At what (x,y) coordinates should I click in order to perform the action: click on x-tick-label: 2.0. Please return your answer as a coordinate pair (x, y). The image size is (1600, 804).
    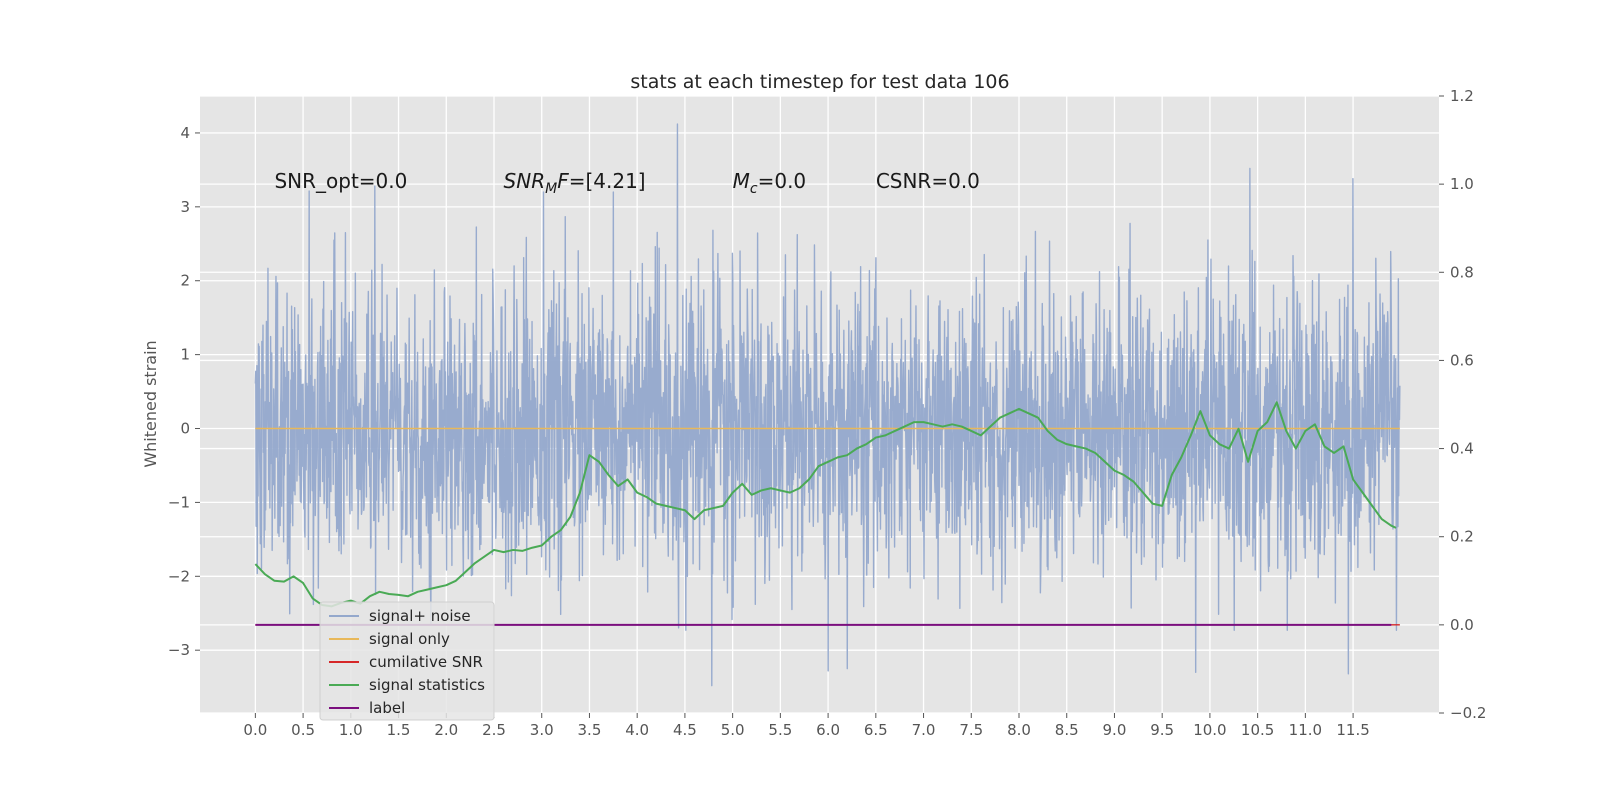
    Looking at the image, I should click on (446, 730).